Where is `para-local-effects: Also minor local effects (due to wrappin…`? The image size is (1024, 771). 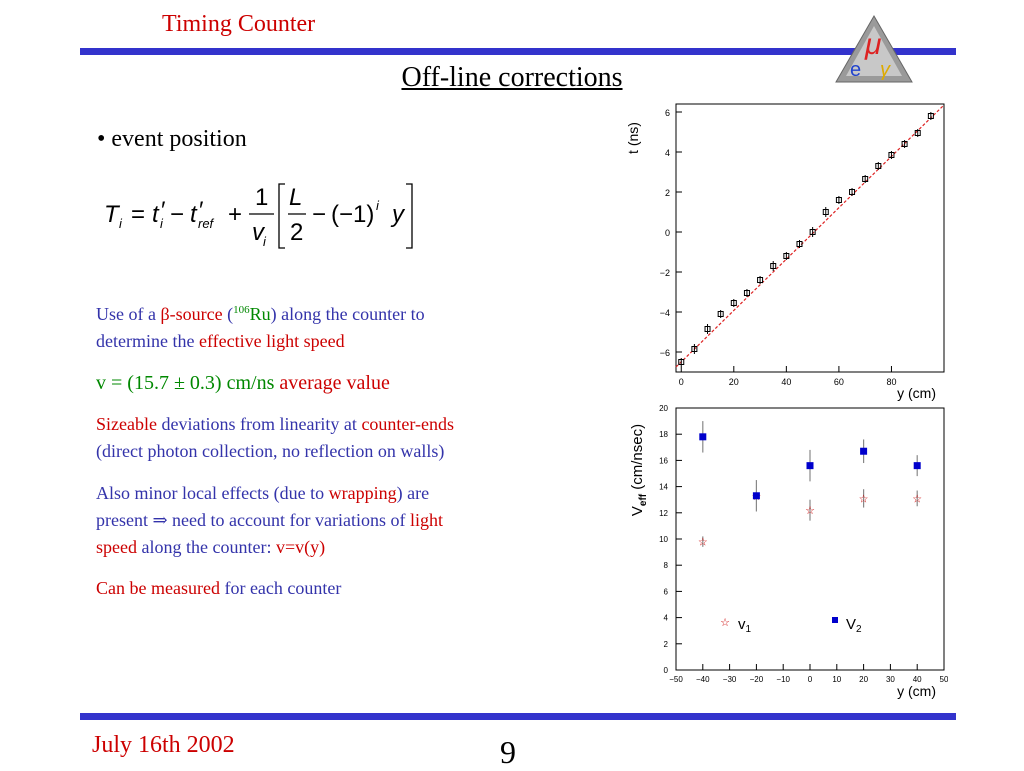
para-local-effects: Also minor local effects (due to wrappin… is located at coordinates (269, 520).